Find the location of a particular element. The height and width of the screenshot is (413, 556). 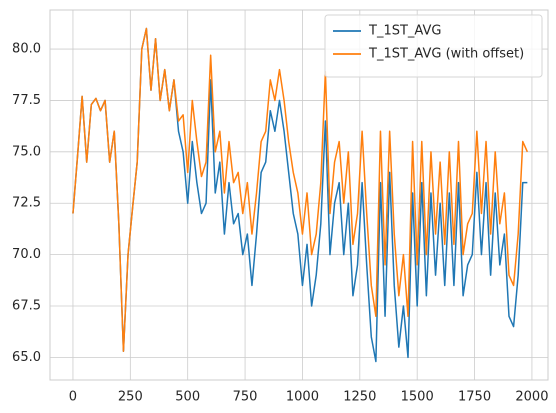

x-tick-label: 250 is located at coordinates (130, 397).